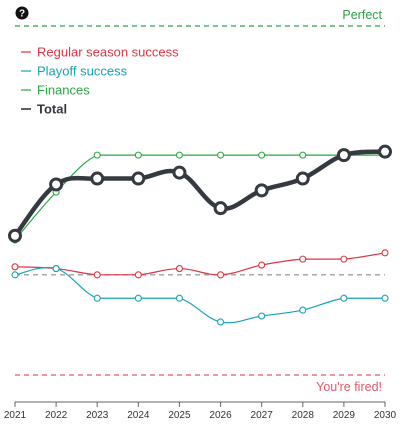 The height and width of the screenshot is (426, 403). I want to click on point-total-2023, so click(97, 178).